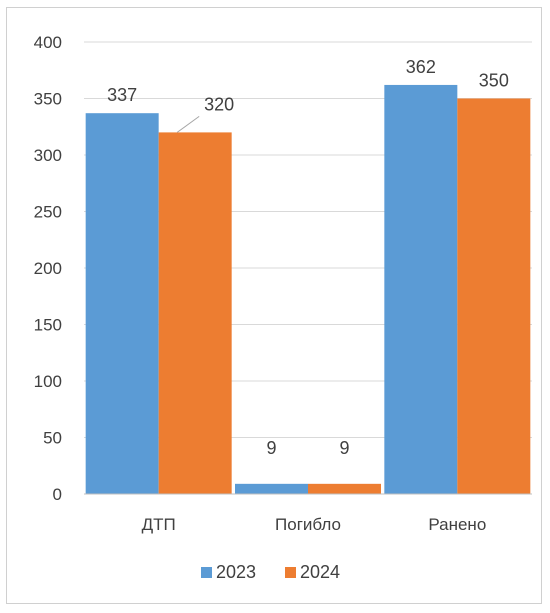 This screenshot has height=613, width=550. I want to click on data-label-2024-1: 9, so click(344, 448).